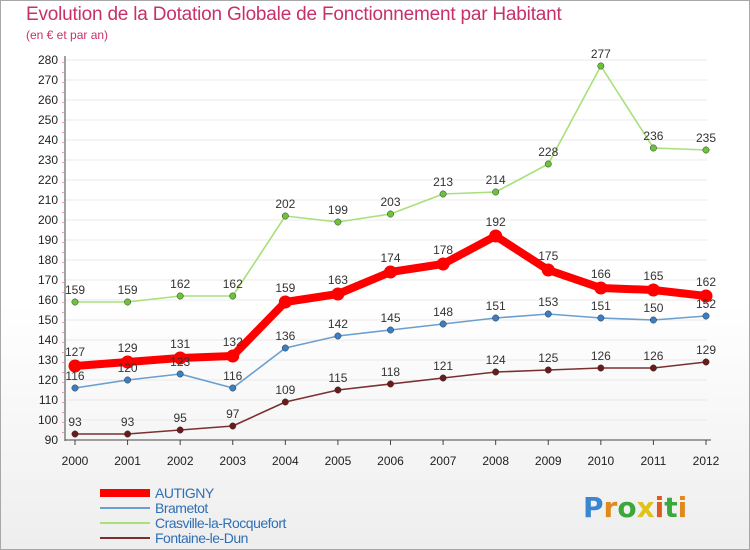  I want to click on data-label-brametot-2008: 151, so click(496, 306).